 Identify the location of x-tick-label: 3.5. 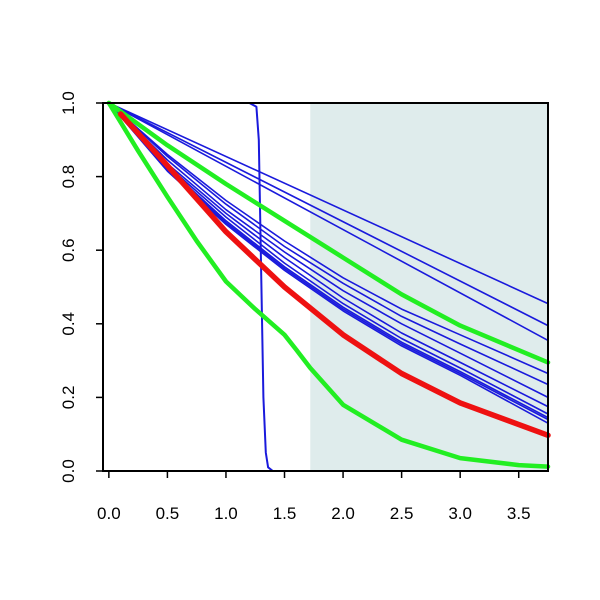
(519, 513).